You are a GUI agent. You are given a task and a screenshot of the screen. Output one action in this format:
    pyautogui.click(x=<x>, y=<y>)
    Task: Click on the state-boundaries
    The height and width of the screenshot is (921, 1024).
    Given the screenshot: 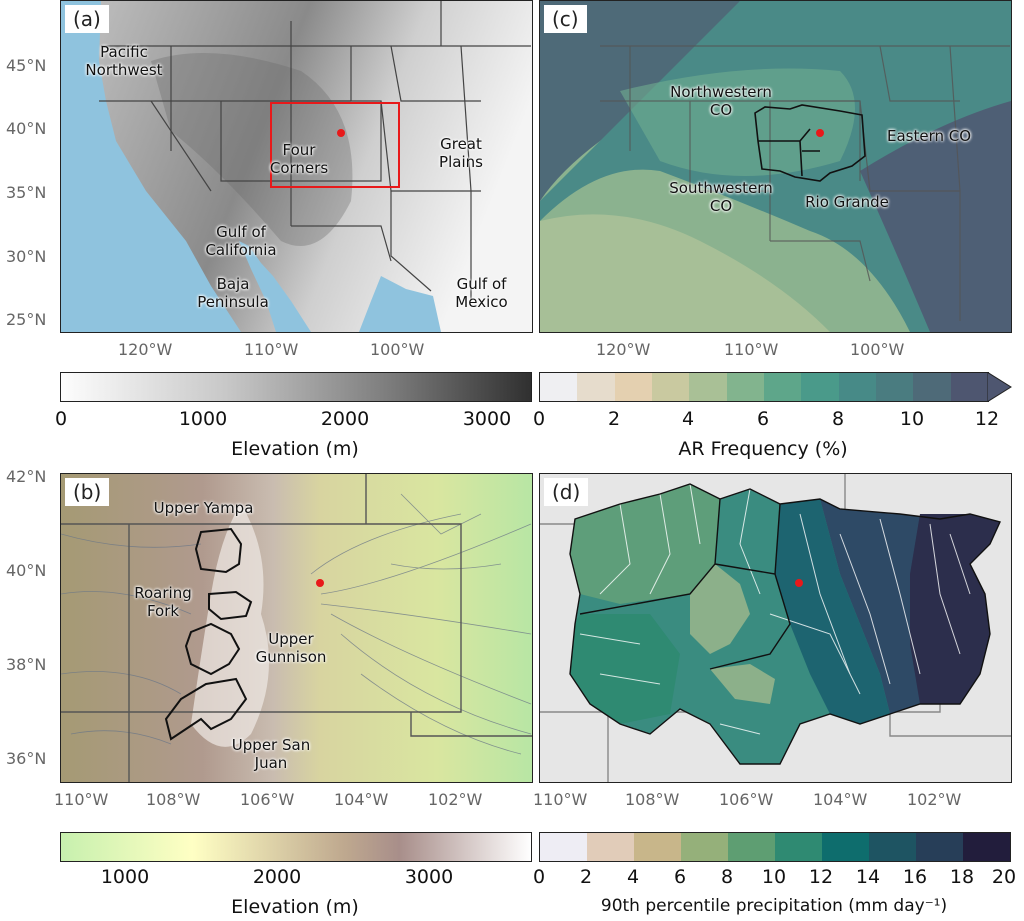 What is the action you would take?
    pyautogui.click(x=315, y=151)
    